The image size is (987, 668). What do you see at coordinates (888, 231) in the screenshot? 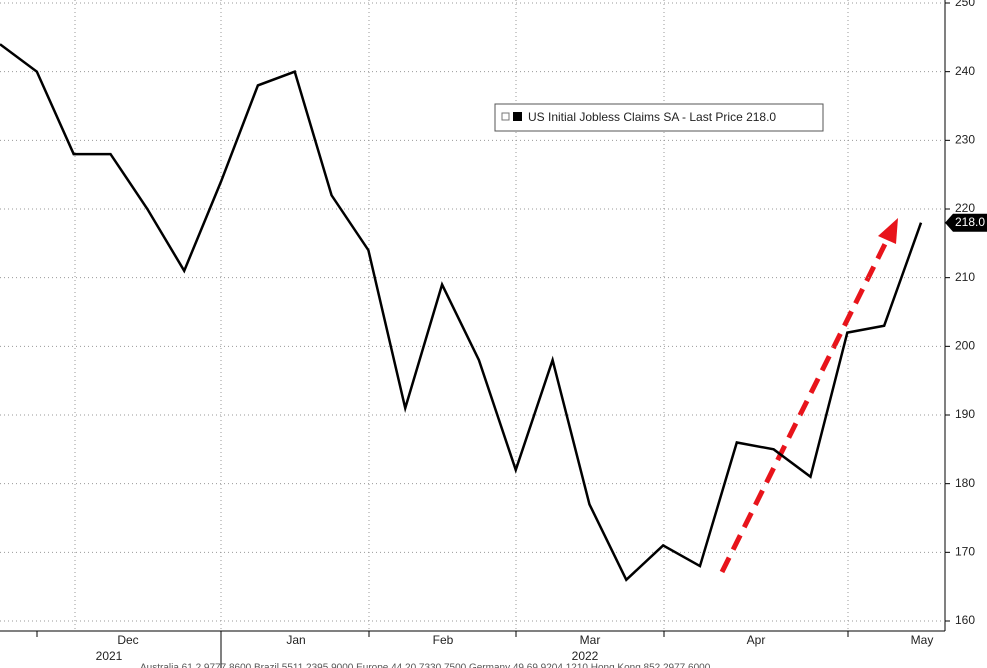
I see `arrow-head` at bounding box center [888, 231].